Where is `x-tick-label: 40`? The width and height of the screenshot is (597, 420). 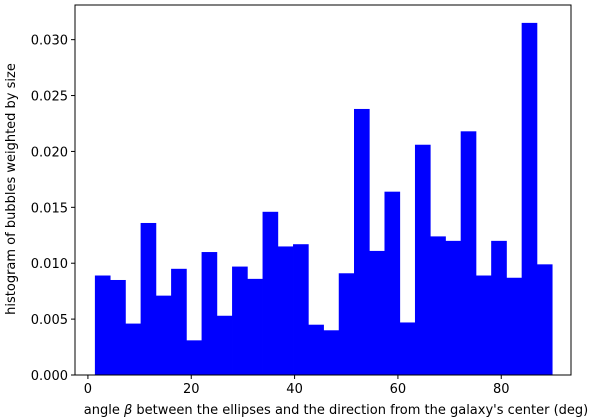
x-tick-label: 40 is located at coordinates (294, 389).